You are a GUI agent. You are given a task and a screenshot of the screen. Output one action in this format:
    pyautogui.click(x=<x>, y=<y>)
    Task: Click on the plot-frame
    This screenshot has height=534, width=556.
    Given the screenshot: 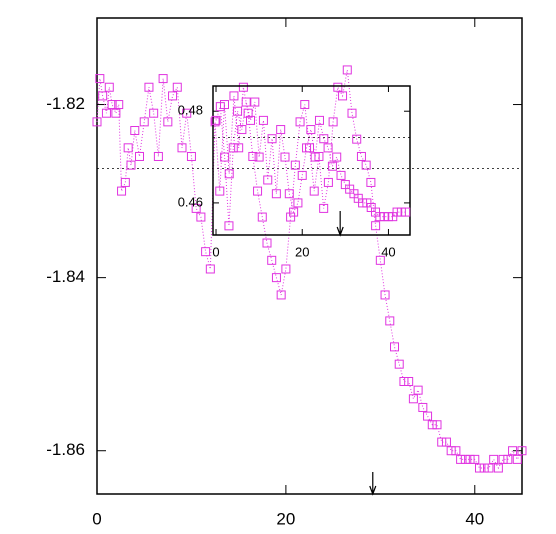 What is the action you would take?
    pyautogui.click(x=311, y=160)
    